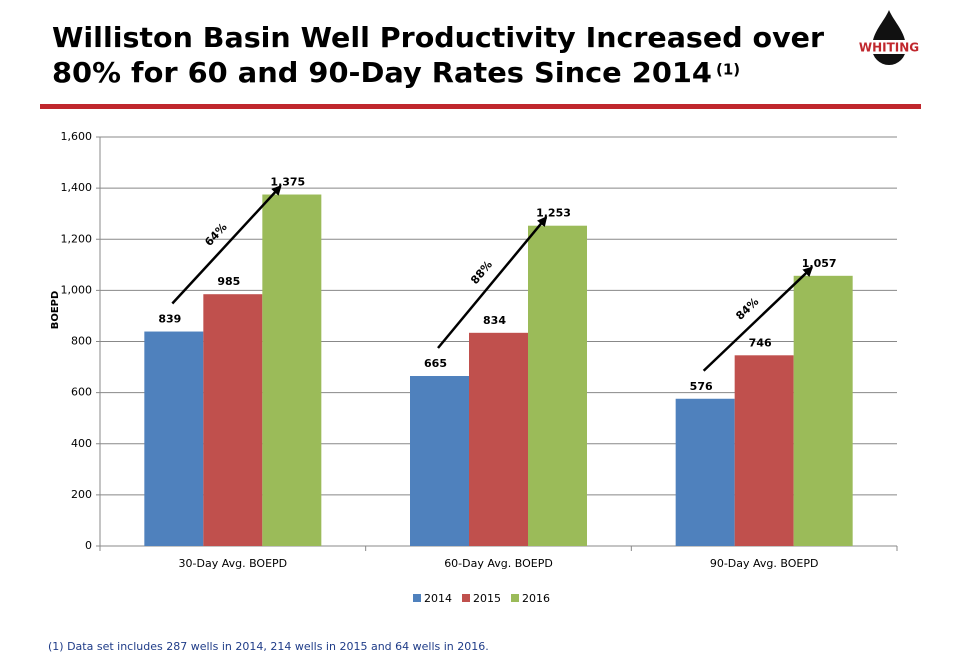 The image size is (970, 670). I want to click on value-label: 985, so click(228, 281).